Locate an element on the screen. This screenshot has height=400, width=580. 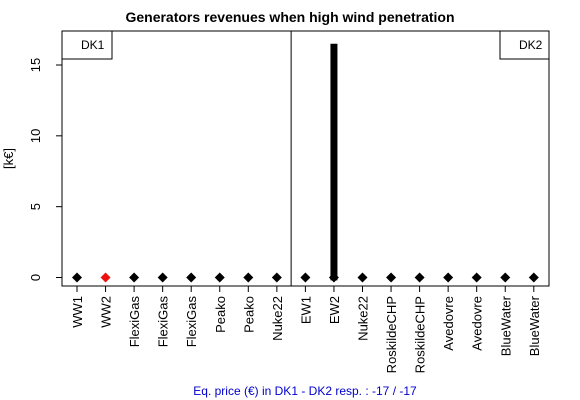
x-tick-label: WW1 is located at coordinates (77, 312).